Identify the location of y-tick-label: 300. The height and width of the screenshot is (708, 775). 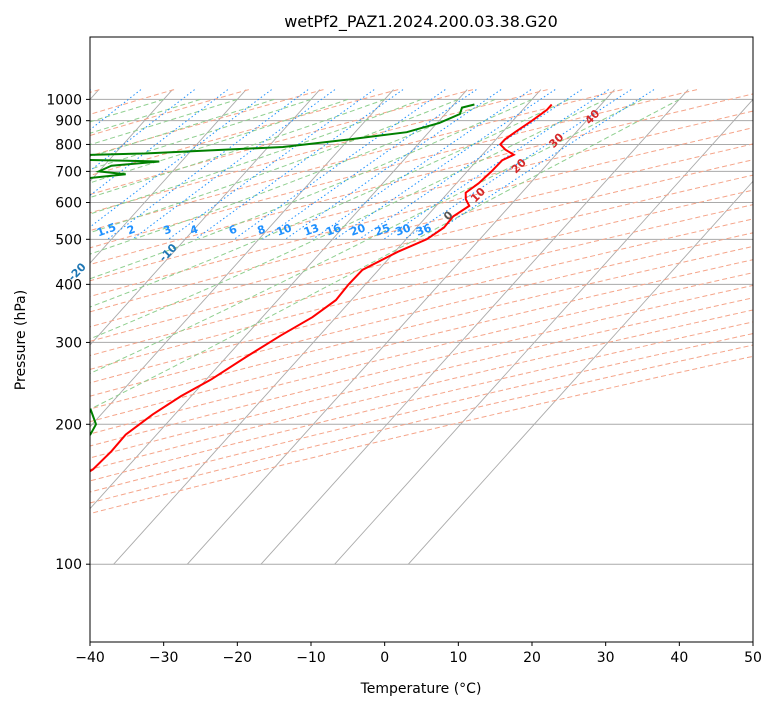
(68, 343).